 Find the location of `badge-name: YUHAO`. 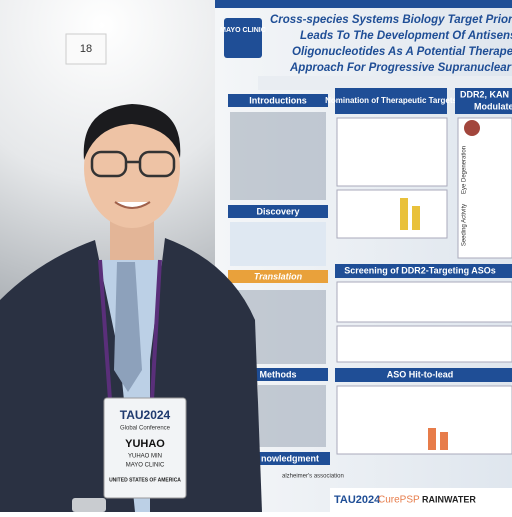

badge-name: YUHAO is located at coordinates (145, 444).